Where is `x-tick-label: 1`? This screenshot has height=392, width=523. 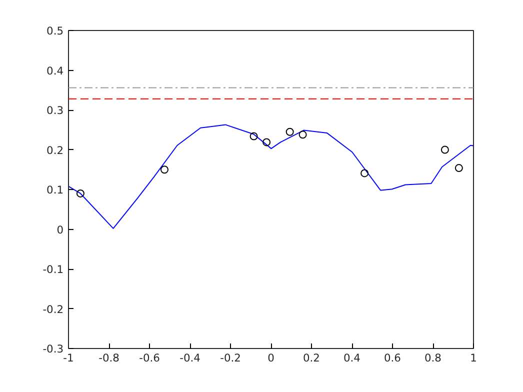 x-tick-label: 1 is located at coordinates (473, 358).